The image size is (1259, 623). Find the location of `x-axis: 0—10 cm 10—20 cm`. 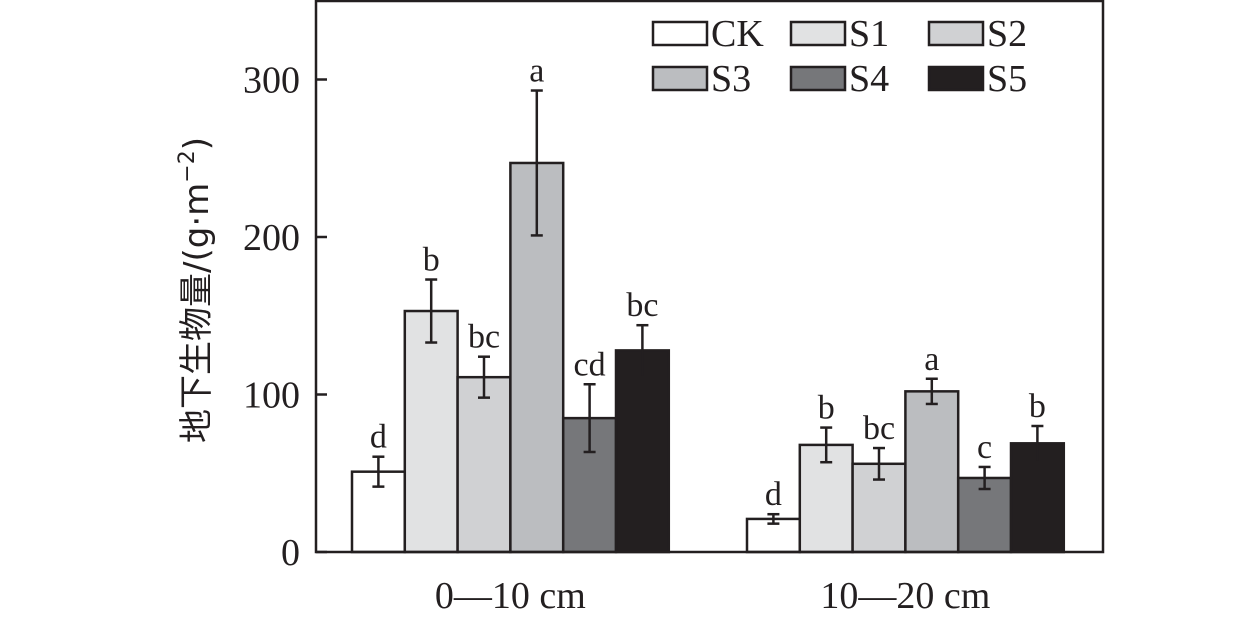

x-axis: 0—10 cm 10—20 cm is located at coordinates (712, 596).